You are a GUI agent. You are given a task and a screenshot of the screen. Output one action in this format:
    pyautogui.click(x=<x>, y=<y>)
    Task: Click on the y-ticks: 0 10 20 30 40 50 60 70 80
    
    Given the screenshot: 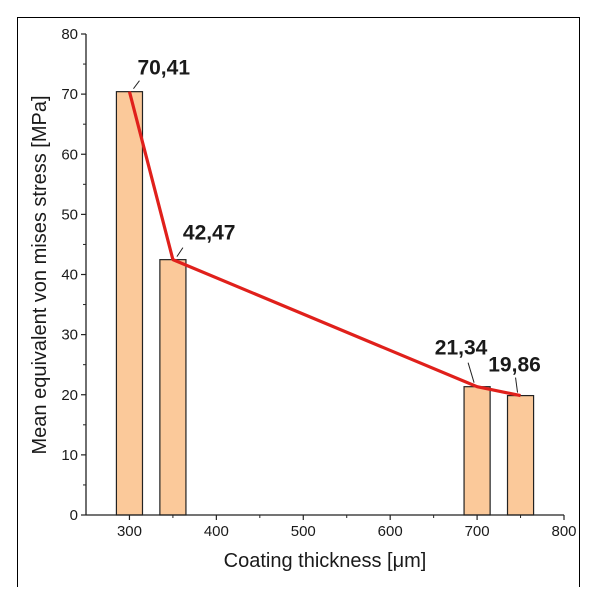 What is the action you would take?
    pyautogui.click(x=73, y=275)
    